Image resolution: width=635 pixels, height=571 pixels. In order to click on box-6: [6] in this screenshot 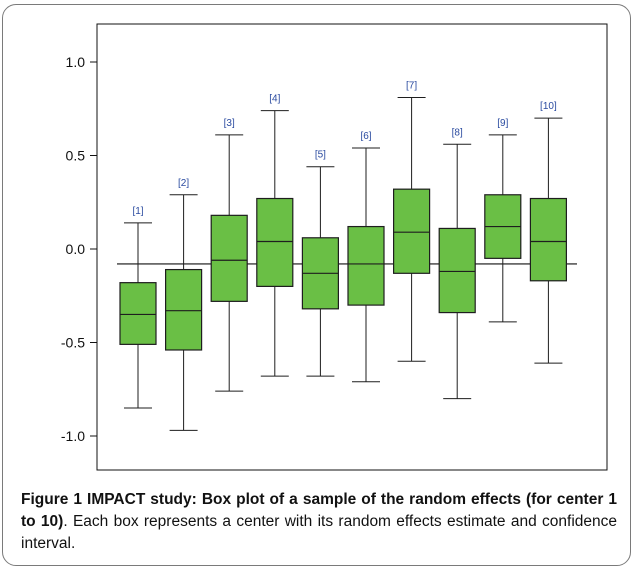, I will do `click(366, 257)`.